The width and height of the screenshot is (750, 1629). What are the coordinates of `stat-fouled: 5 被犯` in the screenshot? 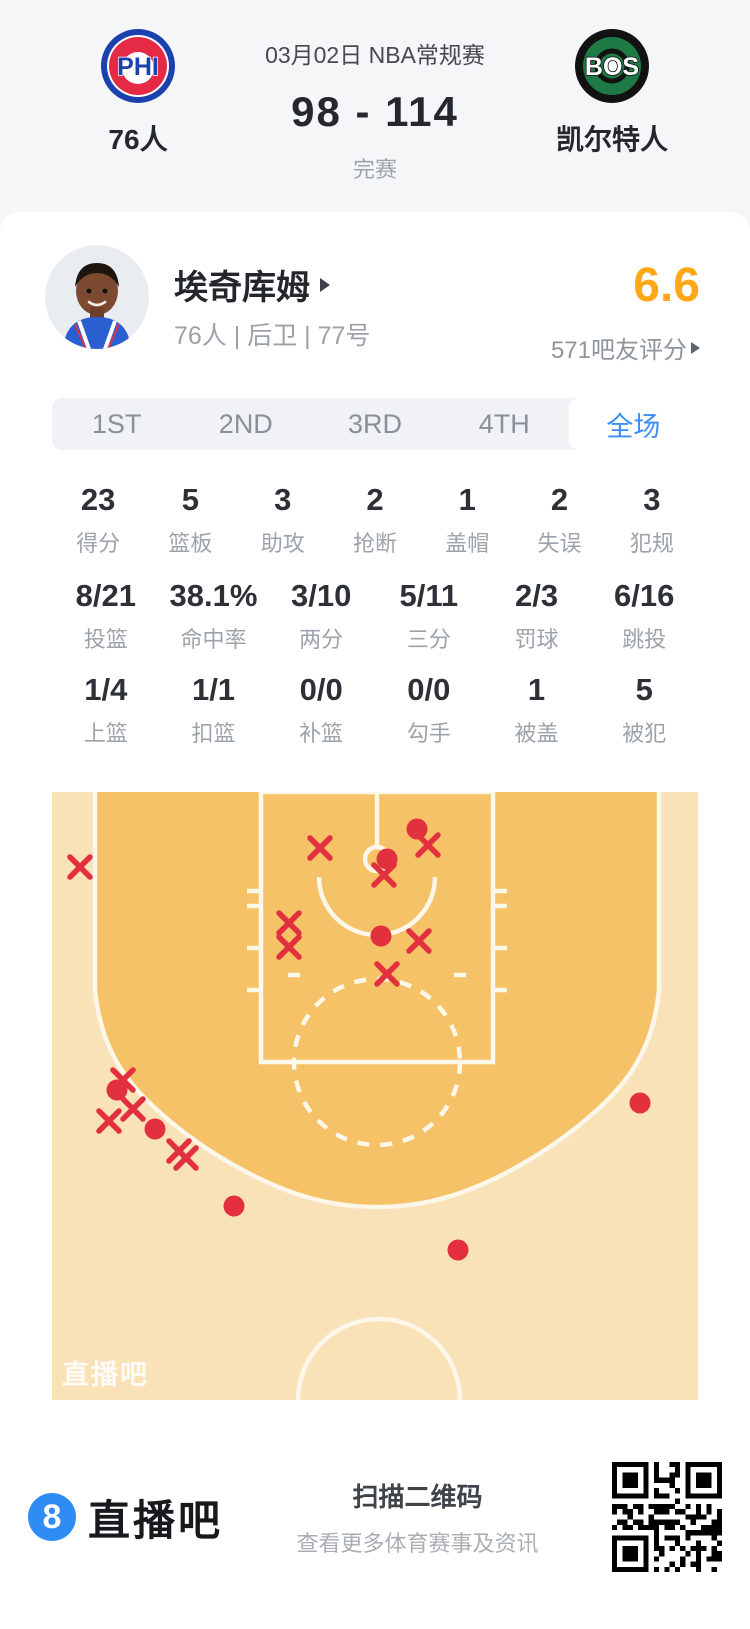 It's located at (644, 709).